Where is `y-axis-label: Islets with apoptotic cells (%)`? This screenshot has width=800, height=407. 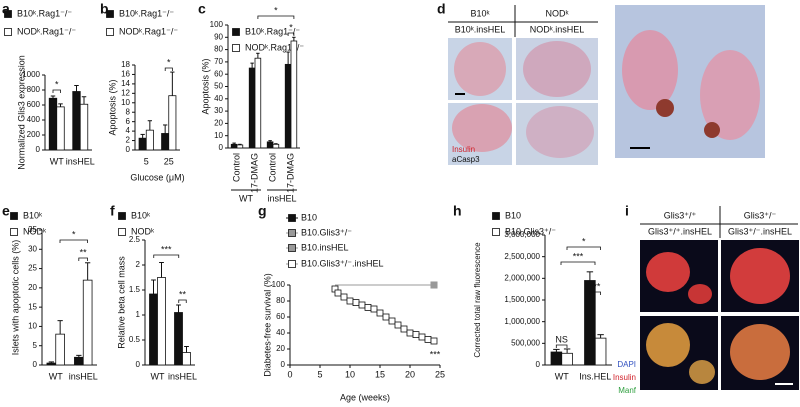
y-axis-label: Islets with apoptotic cells (%) is located at coordinates (15, 298).